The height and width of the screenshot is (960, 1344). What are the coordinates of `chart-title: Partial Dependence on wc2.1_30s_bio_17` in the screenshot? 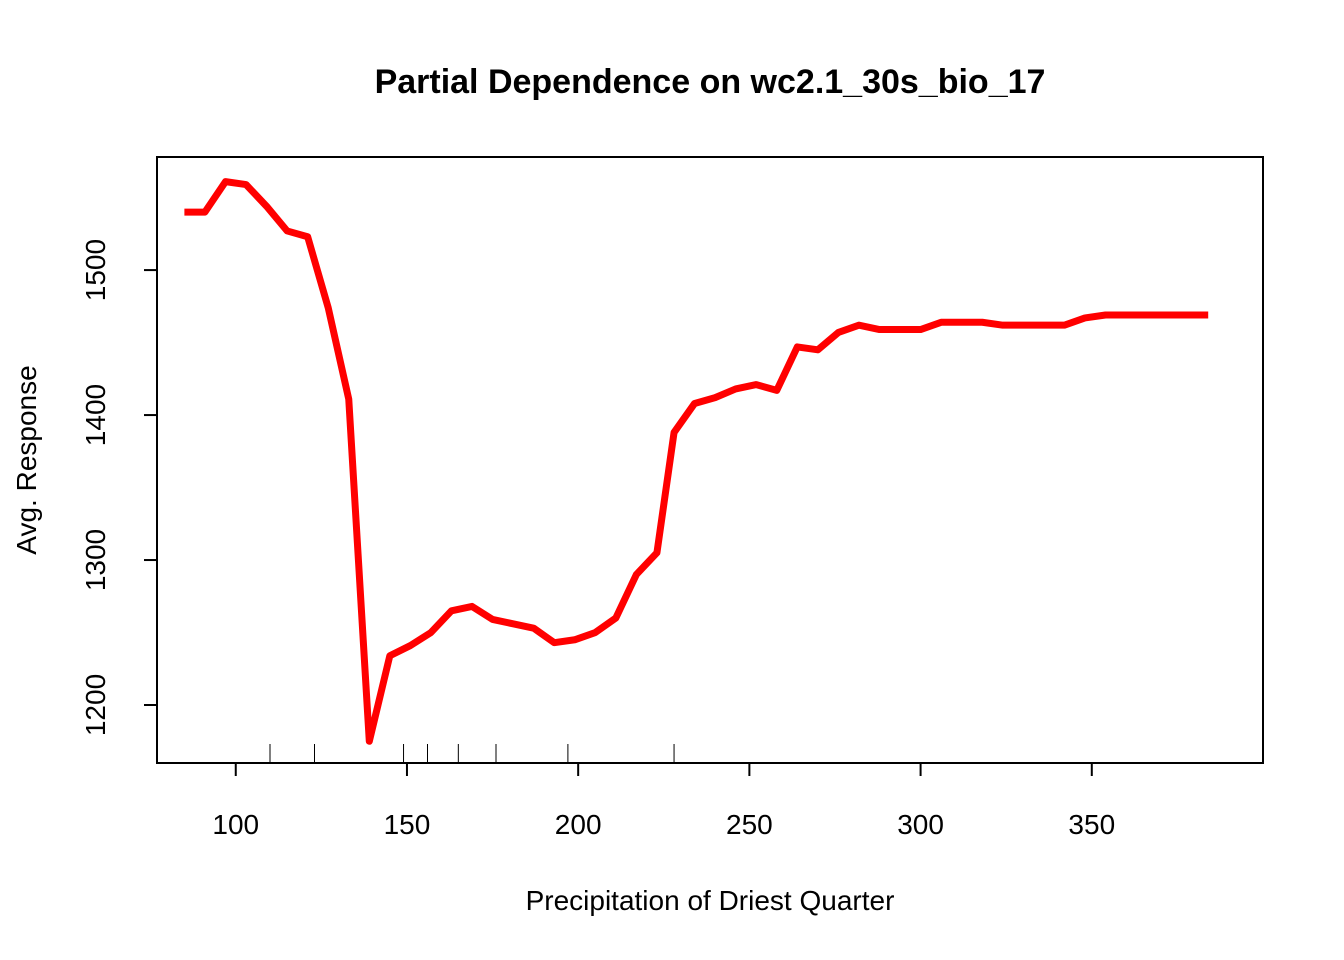 It's located at (710, 82).